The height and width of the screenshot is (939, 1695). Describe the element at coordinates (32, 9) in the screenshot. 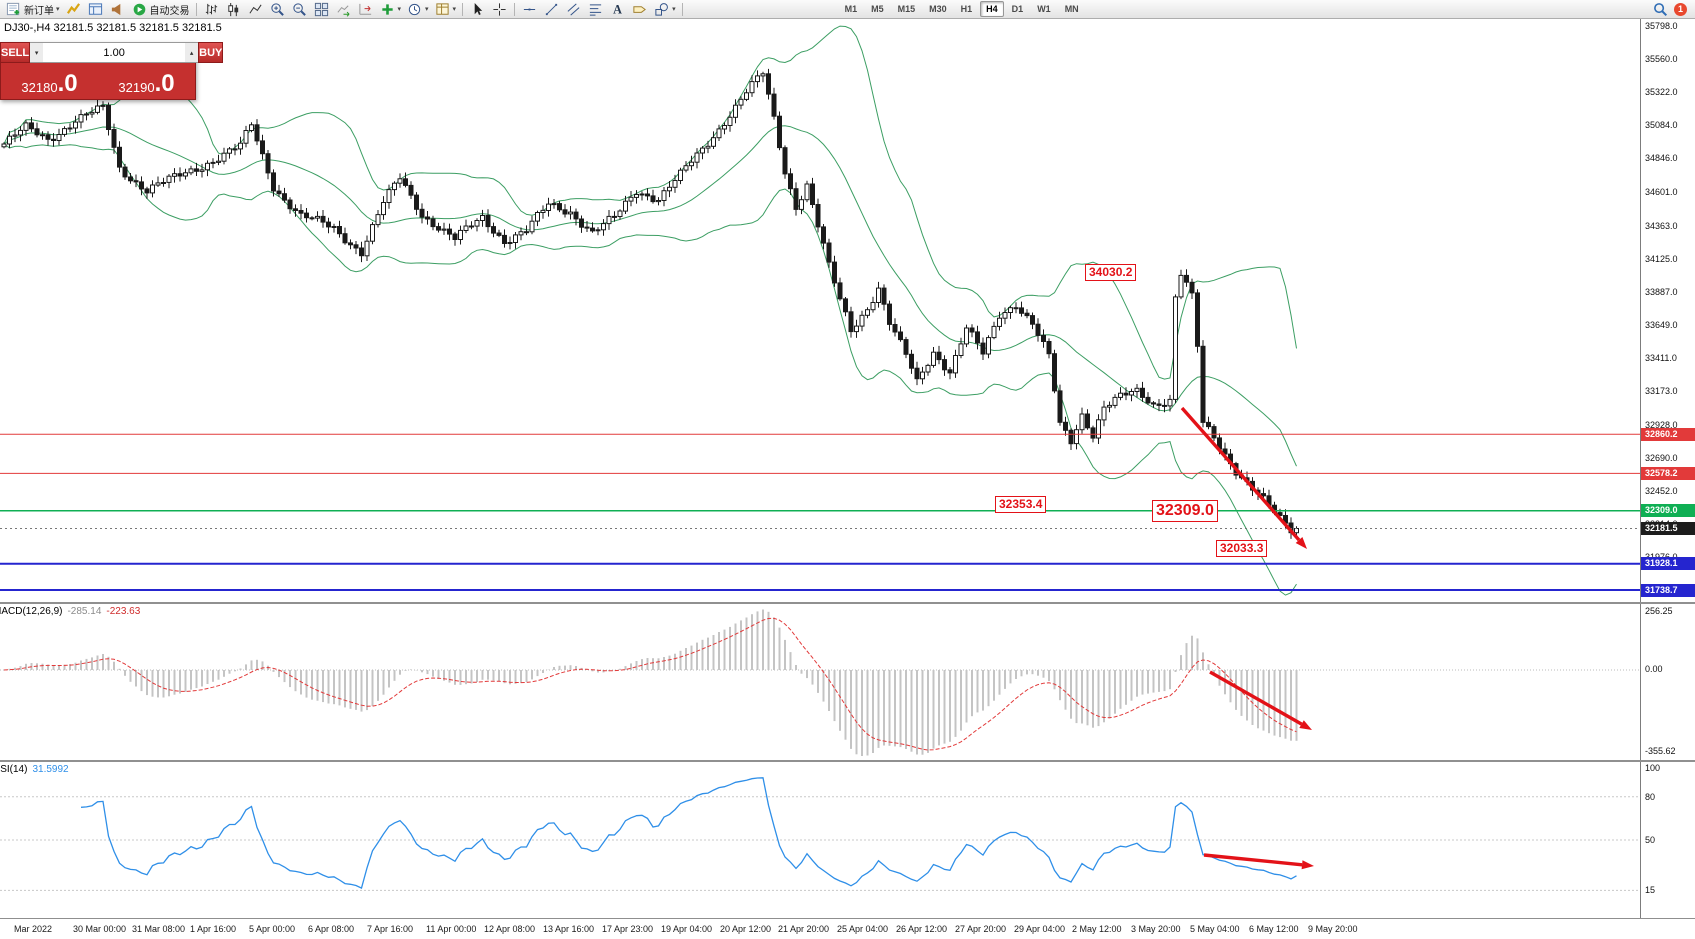

I see `new-order-button: 新订单 ▾` at that location.